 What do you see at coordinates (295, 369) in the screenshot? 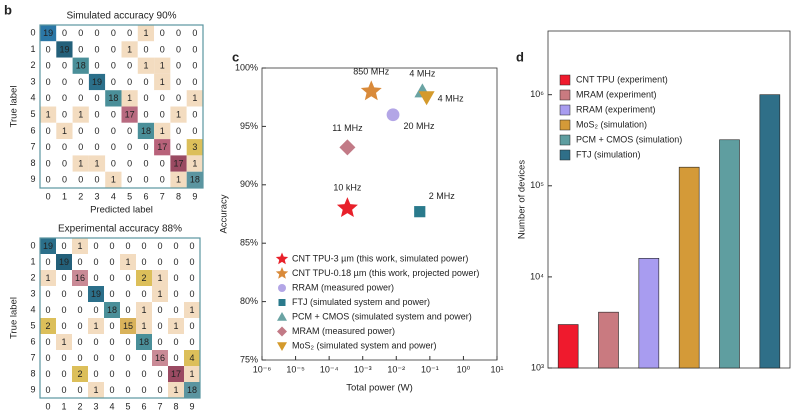
I see `x-tick-label: 10⁻⁵` at bounding box center [295, 369].